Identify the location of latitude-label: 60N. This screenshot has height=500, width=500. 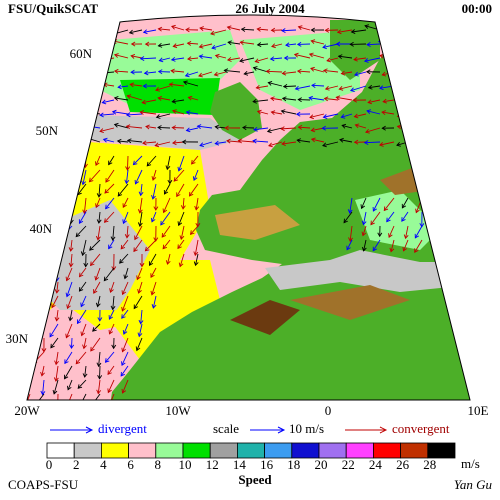
(81, 53).